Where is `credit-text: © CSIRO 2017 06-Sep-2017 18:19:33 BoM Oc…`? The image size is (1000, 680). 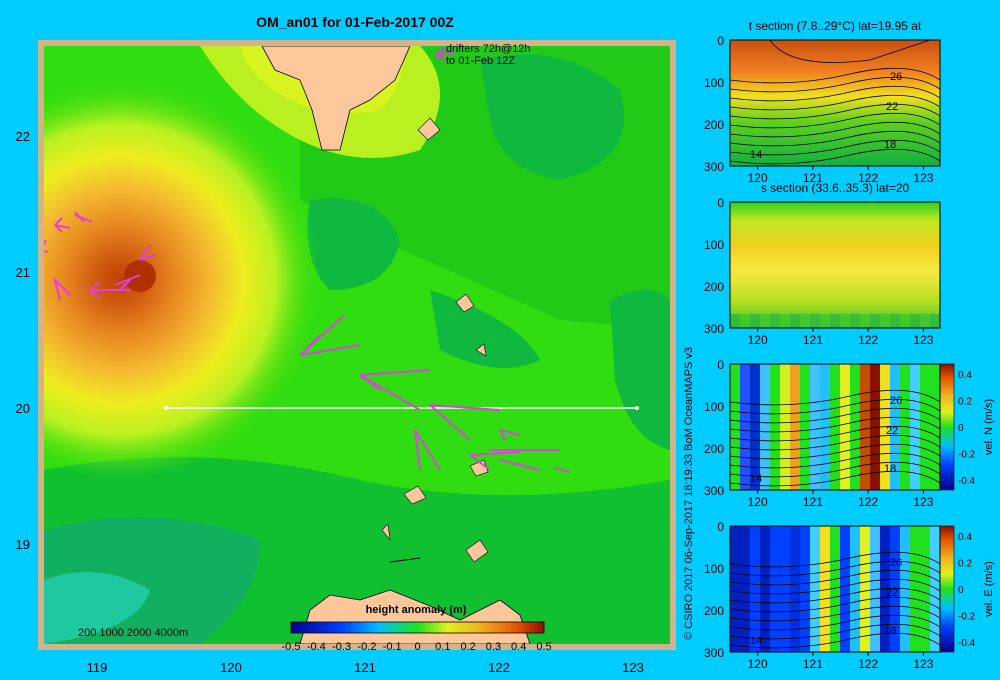 credit-text: © CSIRO 2017 06-Sep-2017 18:19:33 BoM Oc… is located at coordinates (689, 493).